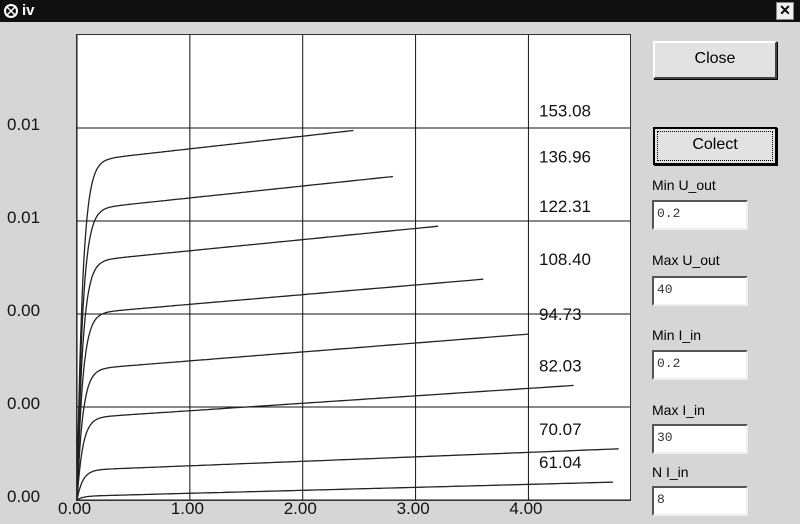  What do you see at coordinates (715, 146) in the screenshot?
I see `collect-button: Colect` at bounding box center [715, 146].